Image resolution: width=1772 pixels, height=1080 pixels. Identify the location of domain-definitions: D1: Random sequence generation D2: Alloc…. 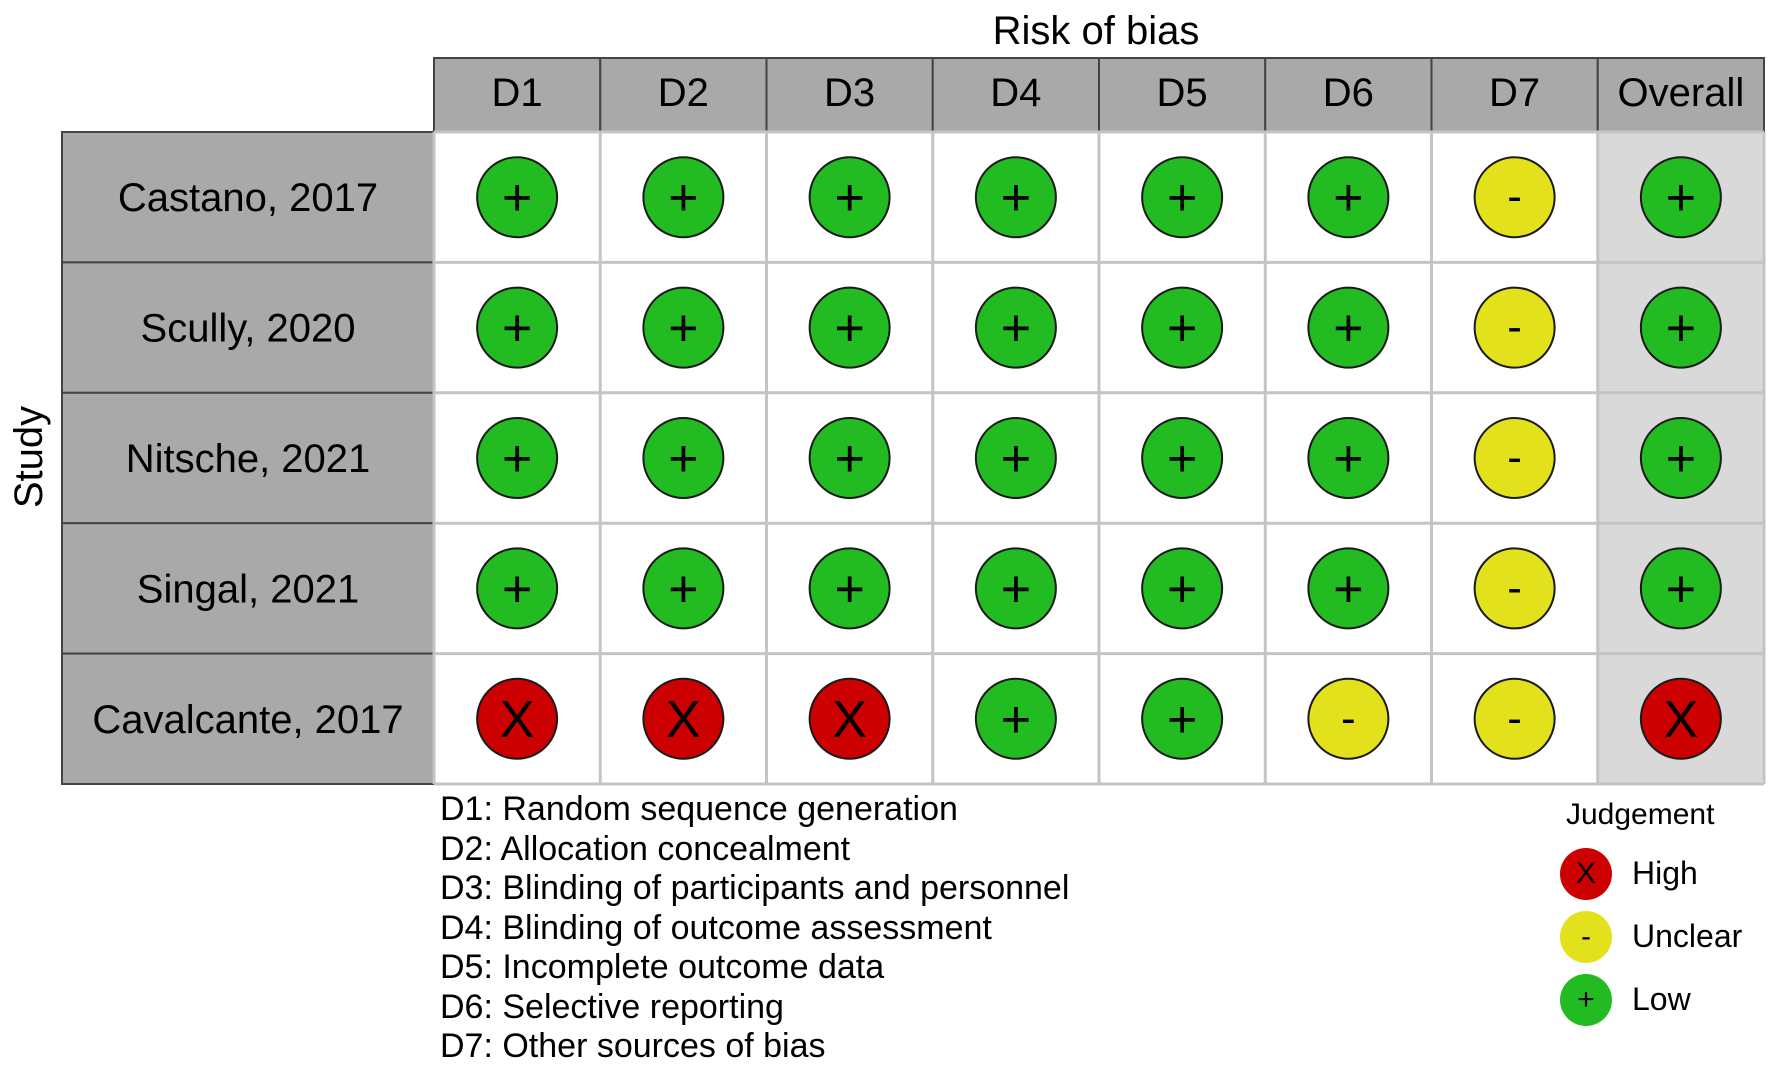
(754, 928).